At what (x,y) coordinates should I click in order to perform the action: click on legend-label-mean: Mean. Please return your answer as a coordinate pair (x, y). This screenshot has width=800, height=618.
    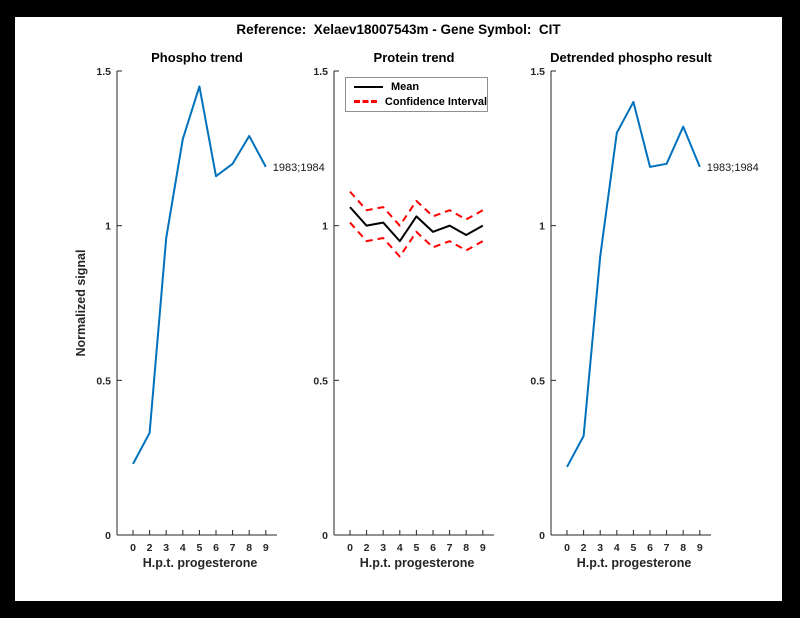
    Looking at the image, I should click on (405, 87).